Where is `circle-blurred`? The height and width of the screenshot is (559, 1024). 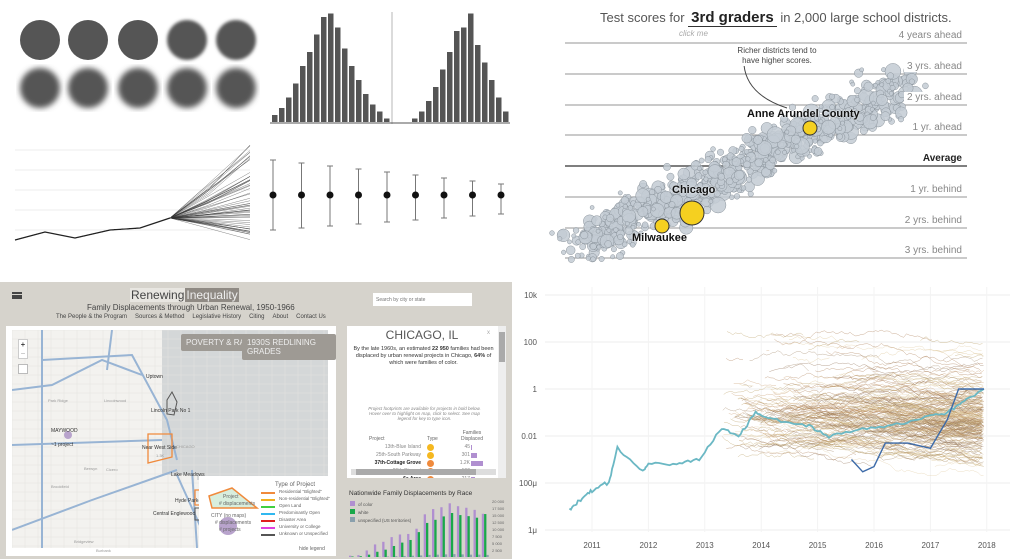
circle-blurred is located at coordinates (236, 88).